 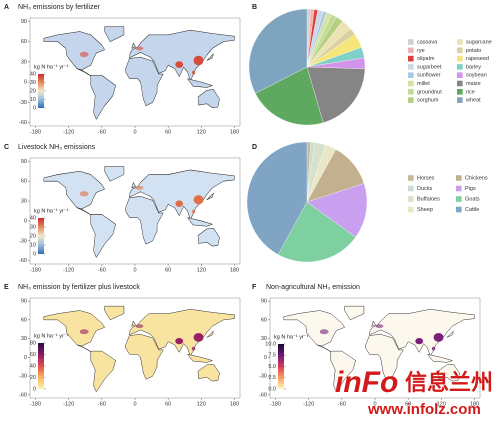 I want to click on panel-title: Non-agricultural NH₃ emission, so click(x=313, y=287).